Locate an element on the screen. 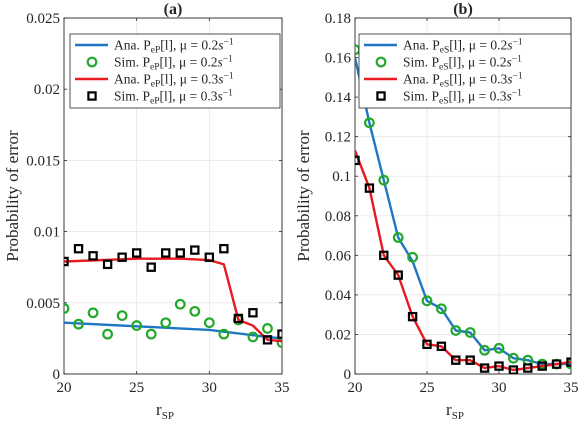 The image size is (581, 426). legend-entry-1: Sim. PeP[l], μ = 0.2s−1 is located at coordinates (159, 64).